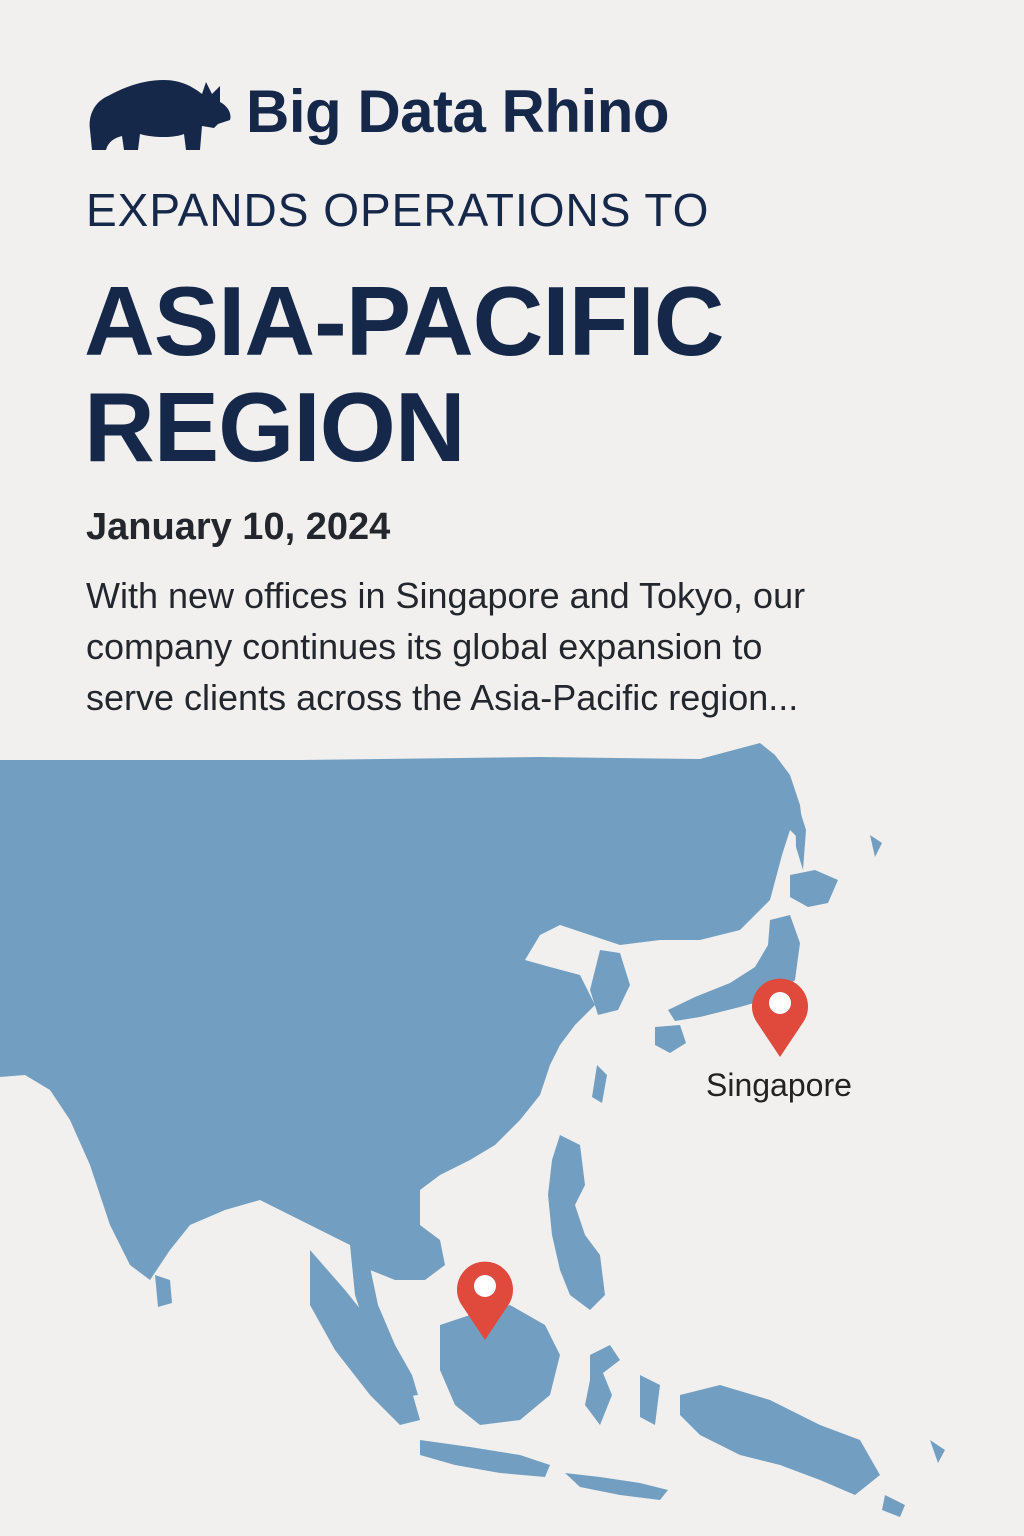  Describe the element at coordinates (650, 1400) in the screenshot. I see `land-maluku` at that location.